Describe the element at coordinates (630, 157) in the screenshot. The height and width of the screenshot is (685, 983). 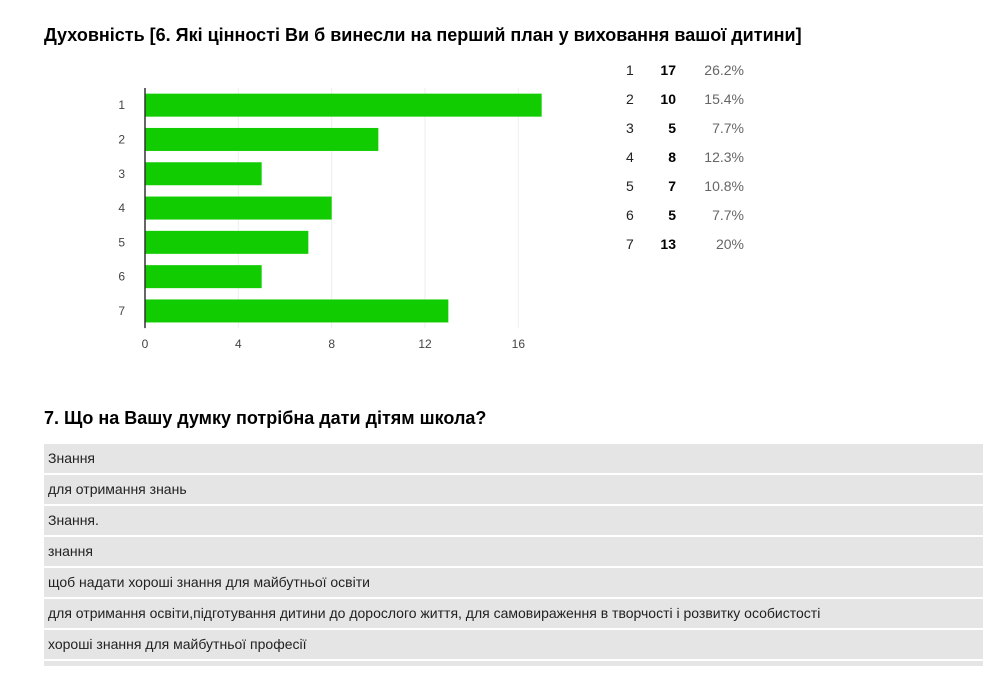
I see `stats-category: 4` at that location.